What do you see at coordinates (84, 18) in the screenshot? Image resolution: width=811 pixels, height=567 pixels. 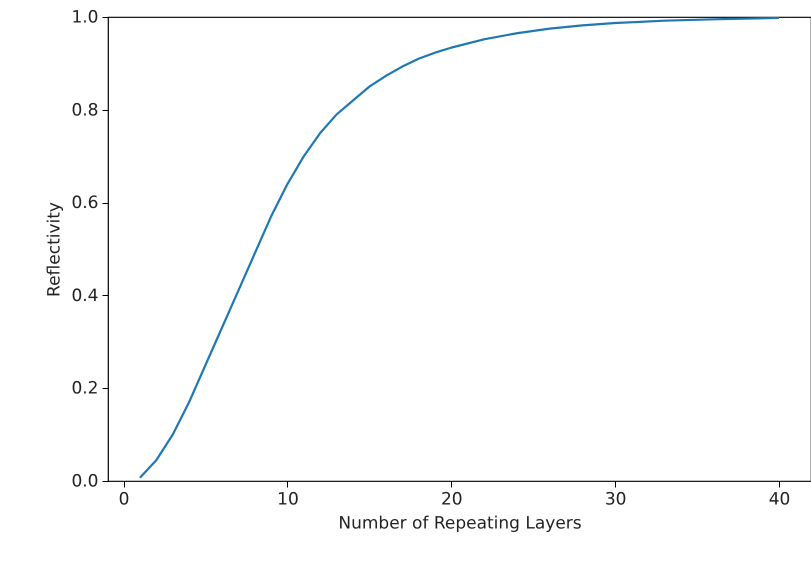 I see `y-tick-label: 1.0` at bounding box center [84, 18].